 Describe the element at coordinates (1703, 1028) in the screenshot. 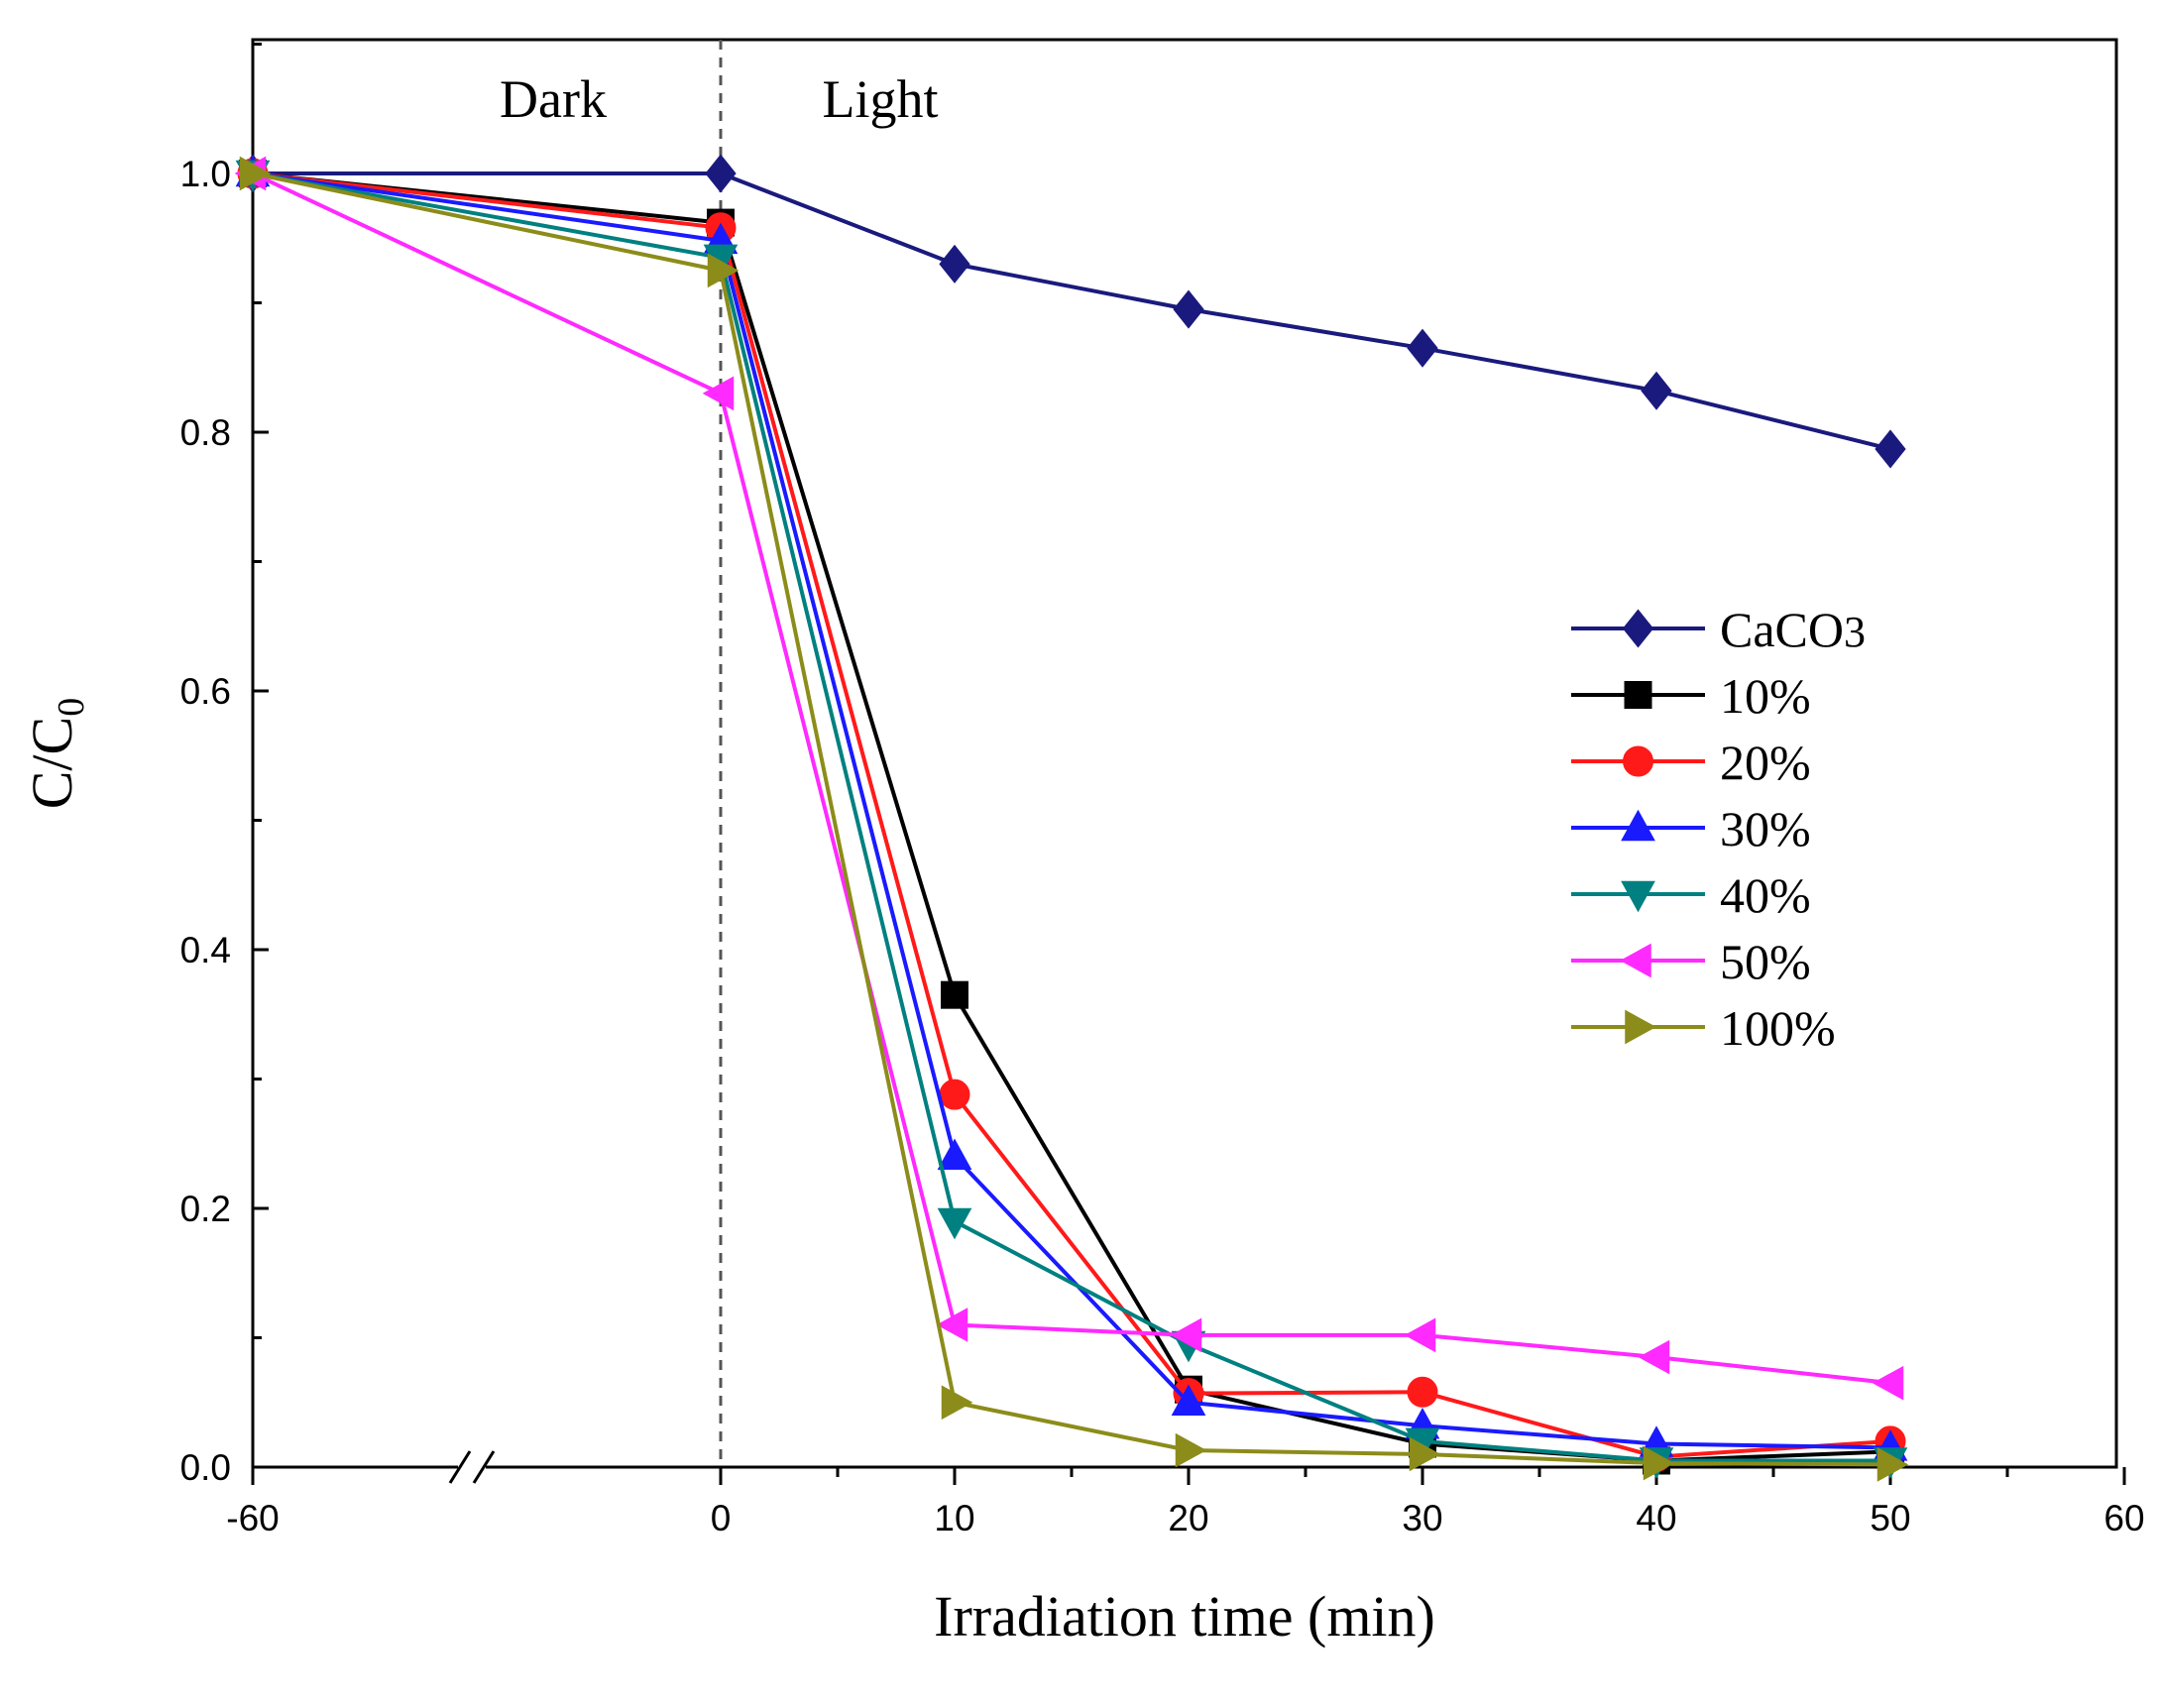

I see `legend-item: 100%` at that location.